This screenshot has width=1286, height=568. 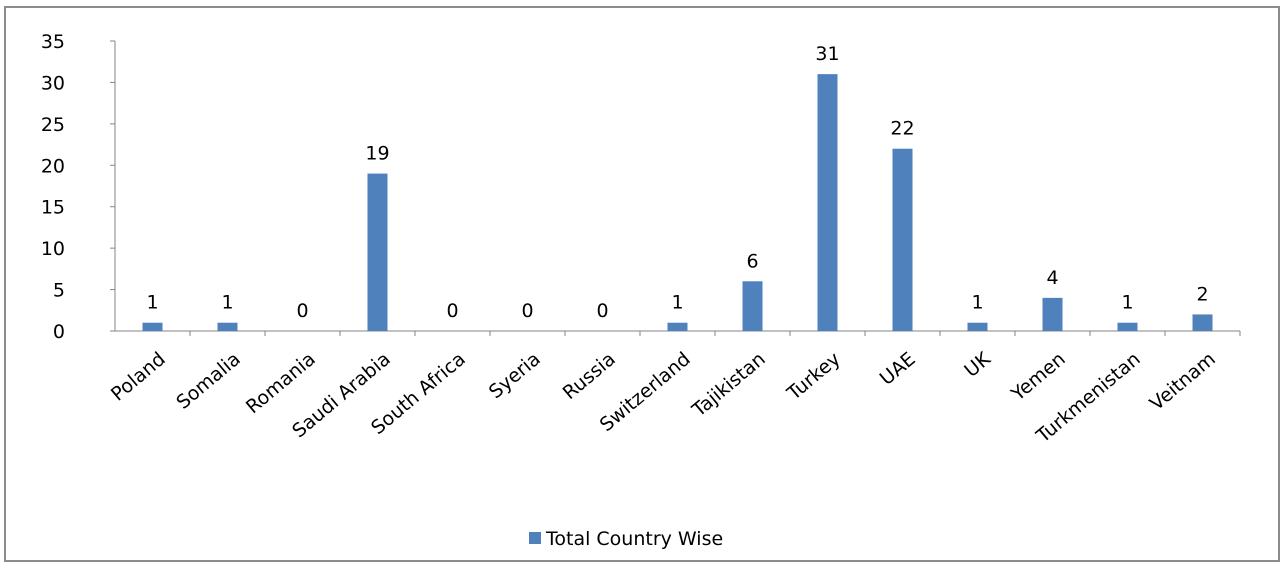 What do you see at coordinates (898, 369) in the screenshot?
I see `category-label: UAE` at bounding box center [898, 369].